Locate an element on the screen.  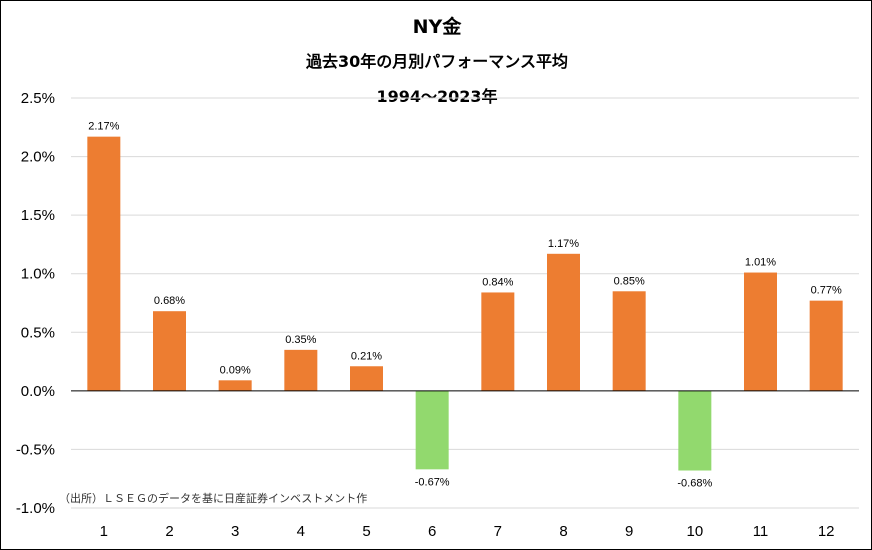
x-tick-label: 11 is located at coordinates (761, 531).